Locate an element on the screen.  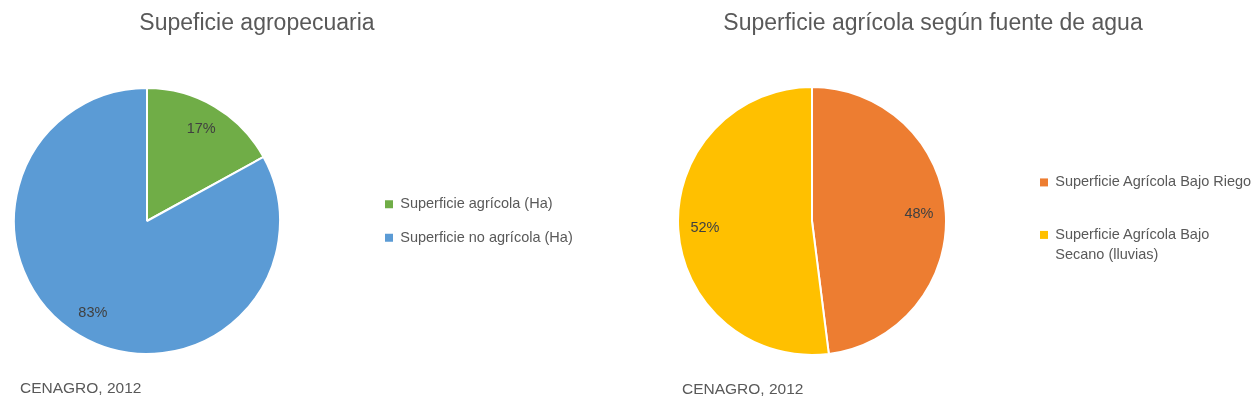
data-label: 52% is located at coordinates (705, 226).